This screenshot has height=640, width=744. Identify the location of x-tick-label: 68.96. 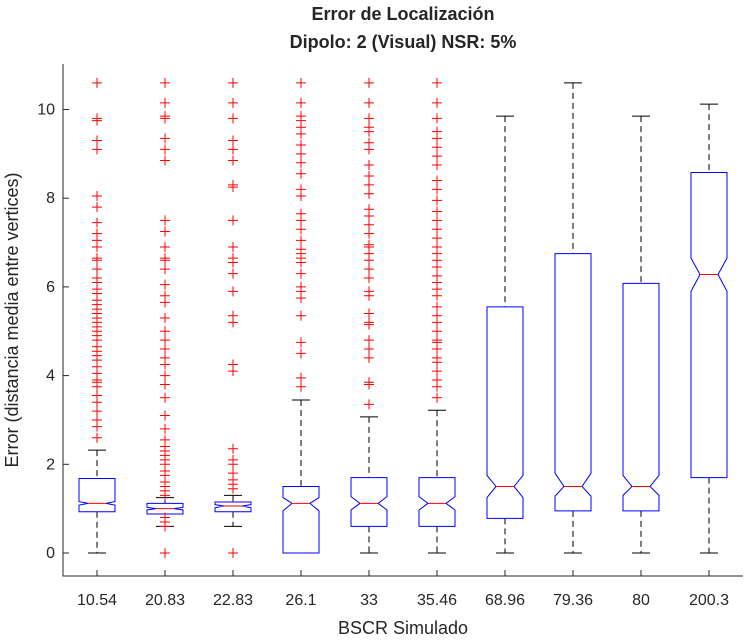
(505, 600).